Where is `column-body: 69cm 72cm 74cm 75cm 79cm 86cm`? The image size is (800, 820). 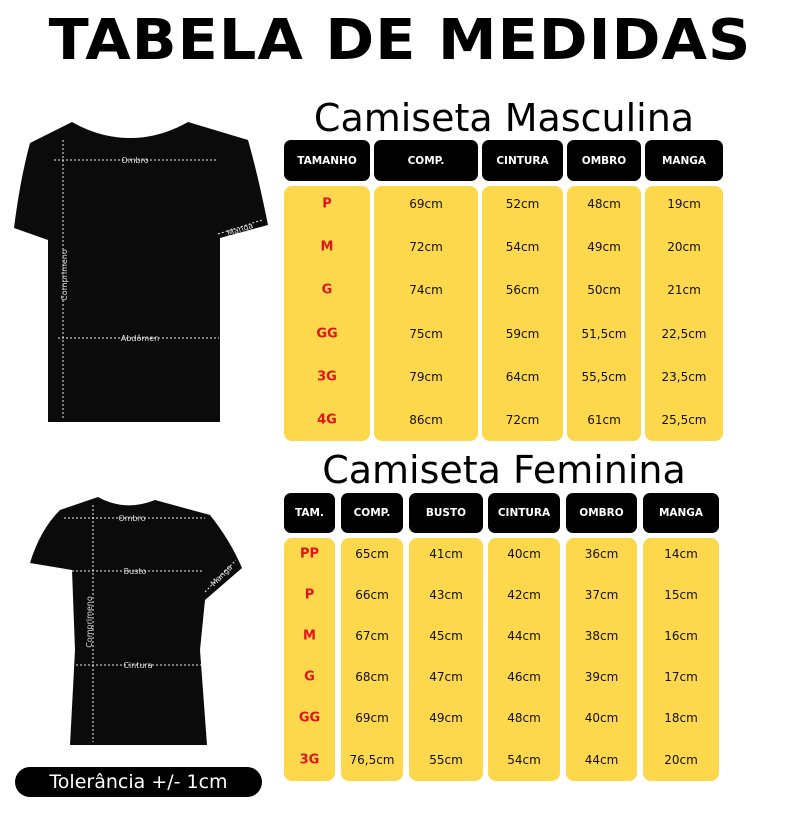
column-body: 69cm 72cm 74cm 75cm 79cm 86cm is located at coordinates (426, 313).